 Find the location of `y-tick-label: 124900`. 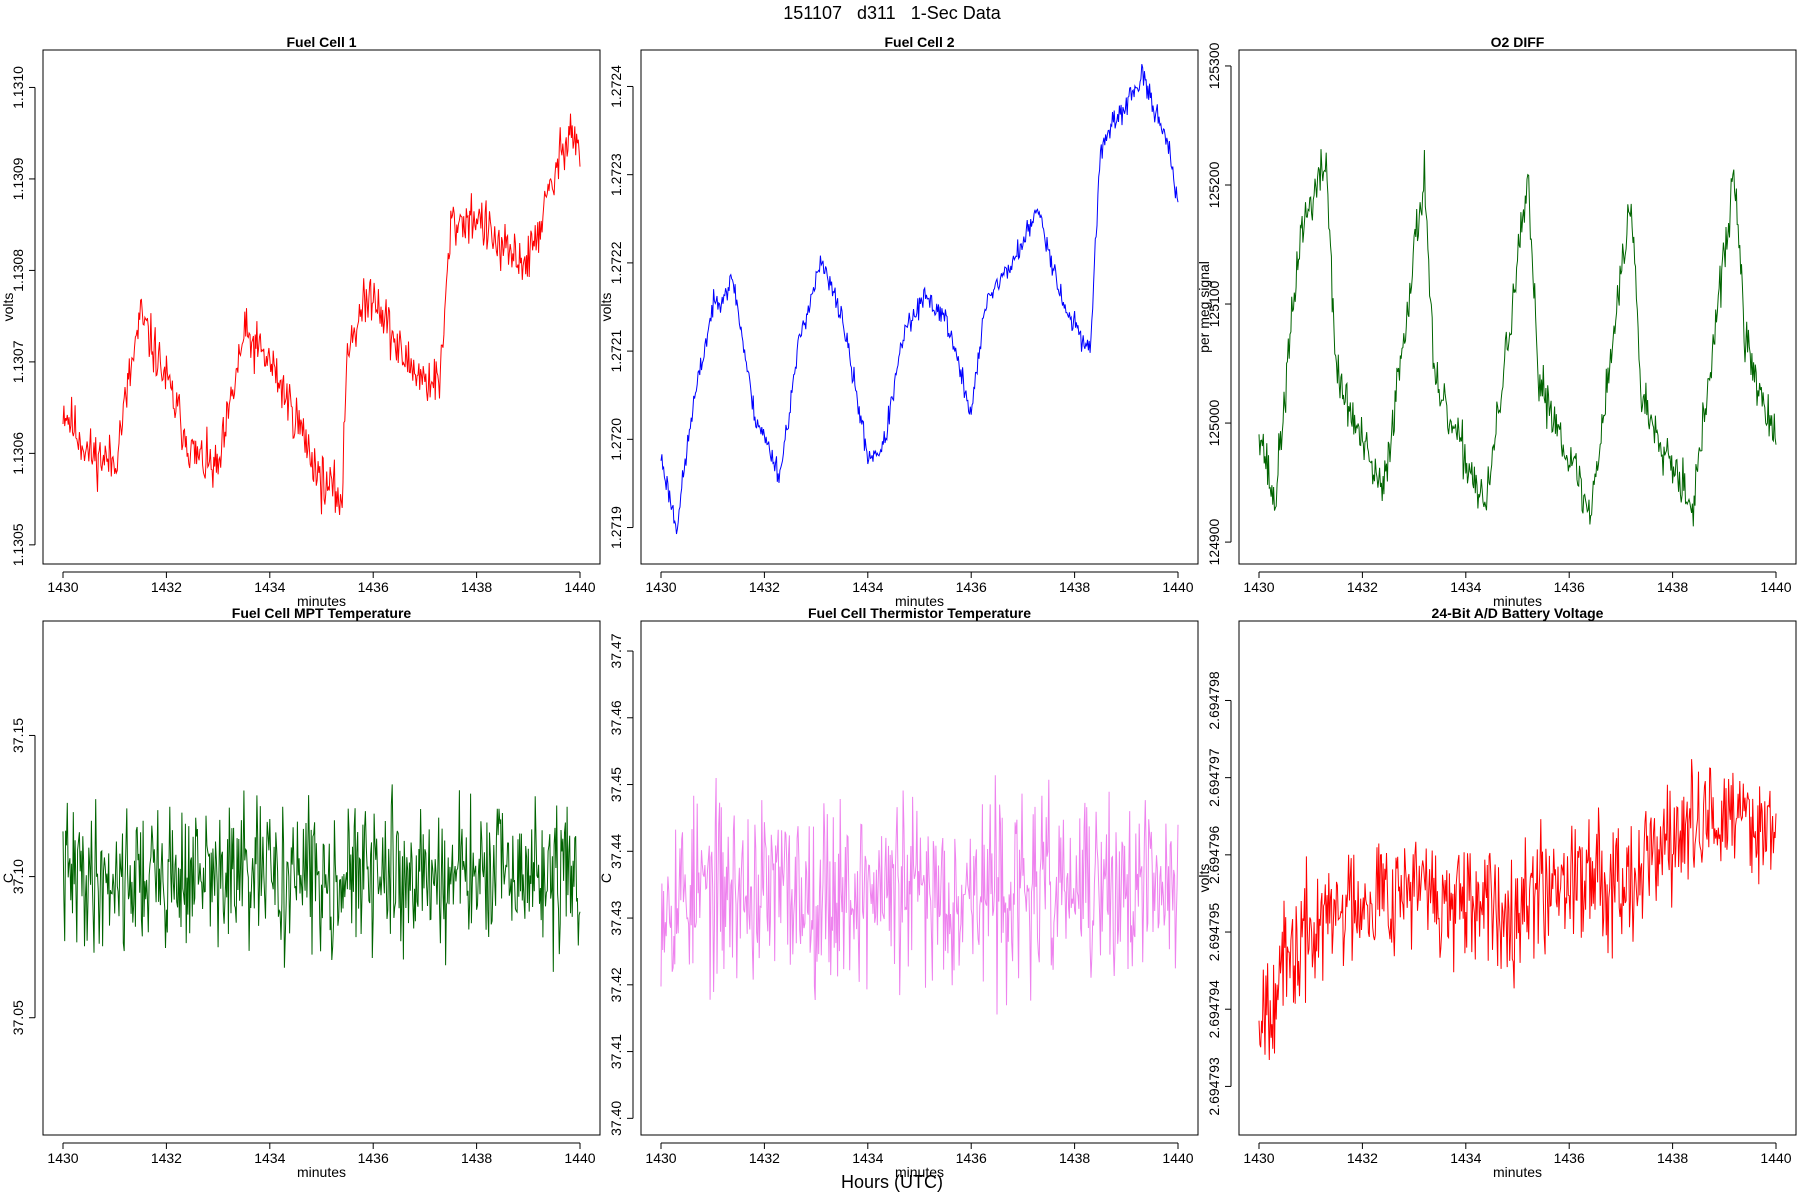

y-tick-label: 124900 is located at coordinates (1214, 542).